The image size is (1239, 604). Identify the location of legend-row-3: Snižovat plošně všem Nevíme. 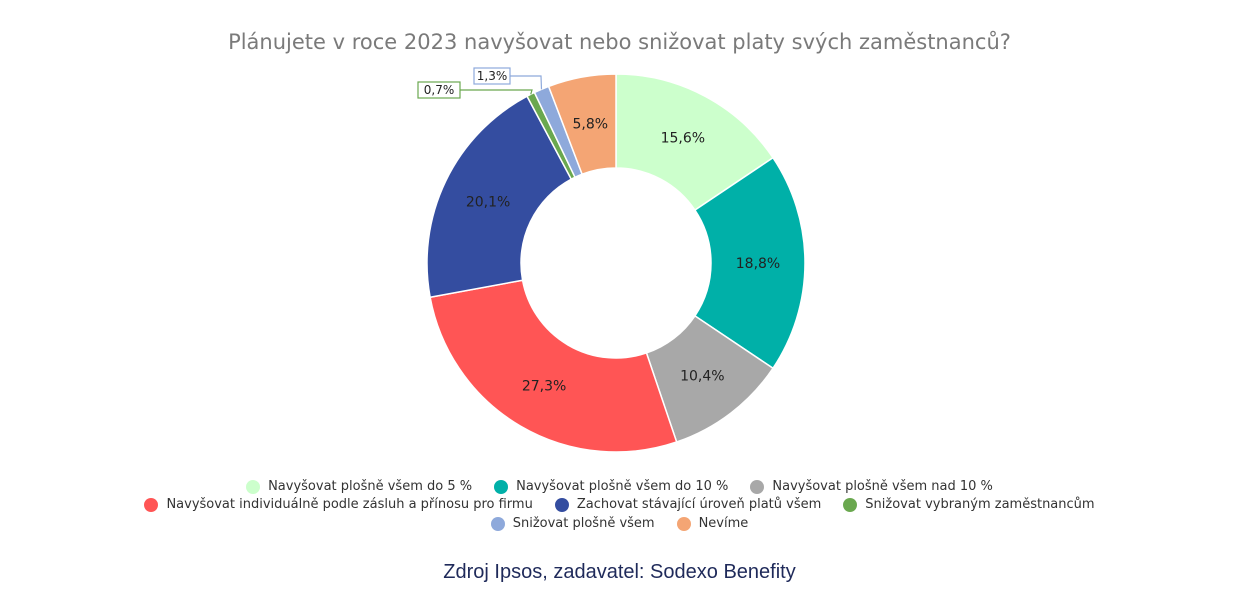
(619, 523).